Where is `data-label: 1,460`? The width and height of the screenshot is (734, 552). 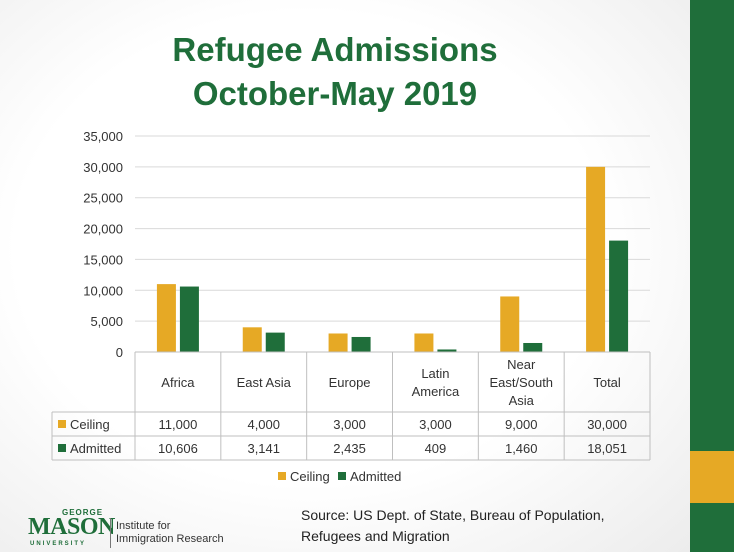 data-label: 1,460 is located at coordinates (521, 448).